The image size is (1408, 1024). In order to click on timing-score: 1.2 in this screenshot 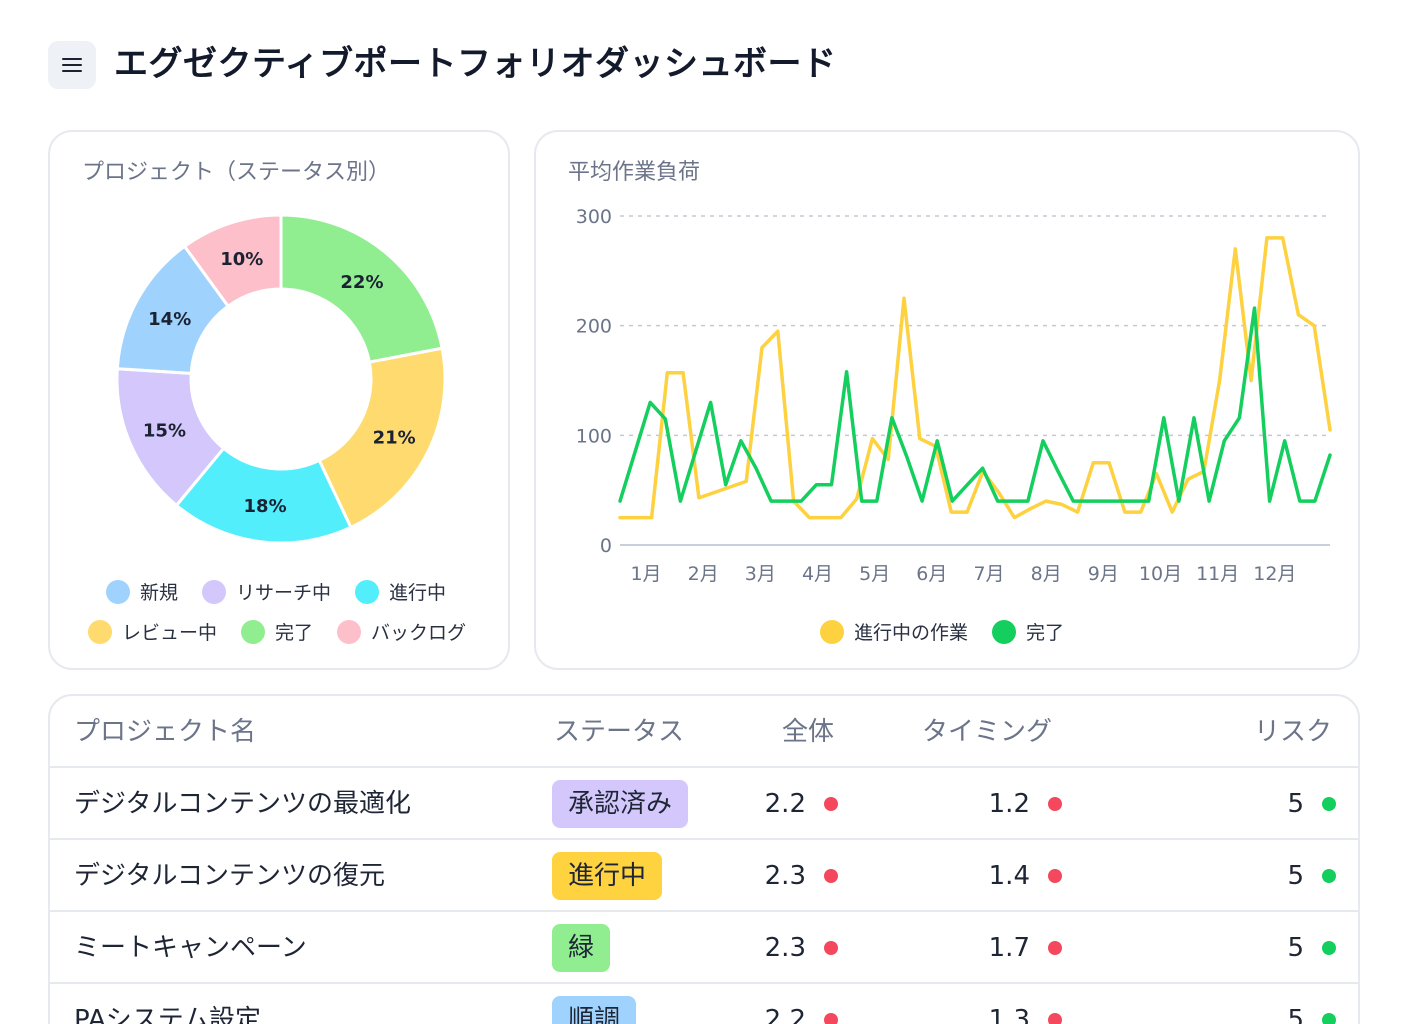, I will do `click(1009, 804)`.